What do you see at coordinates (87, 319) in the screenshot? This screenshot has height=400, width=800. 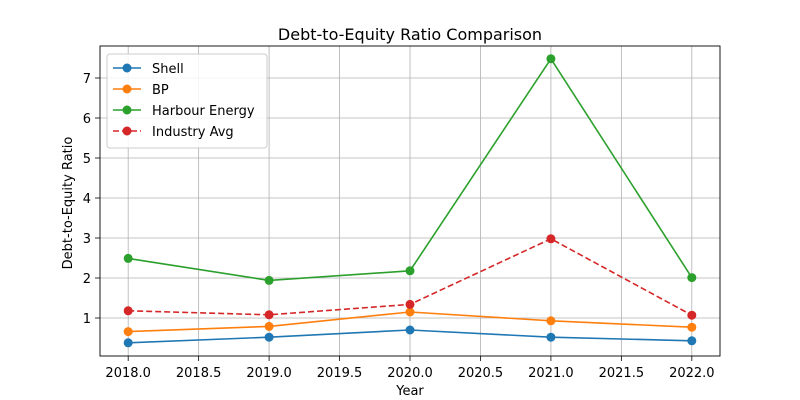 I see `y-tick-label: 1` at bounding box center [87, 319].